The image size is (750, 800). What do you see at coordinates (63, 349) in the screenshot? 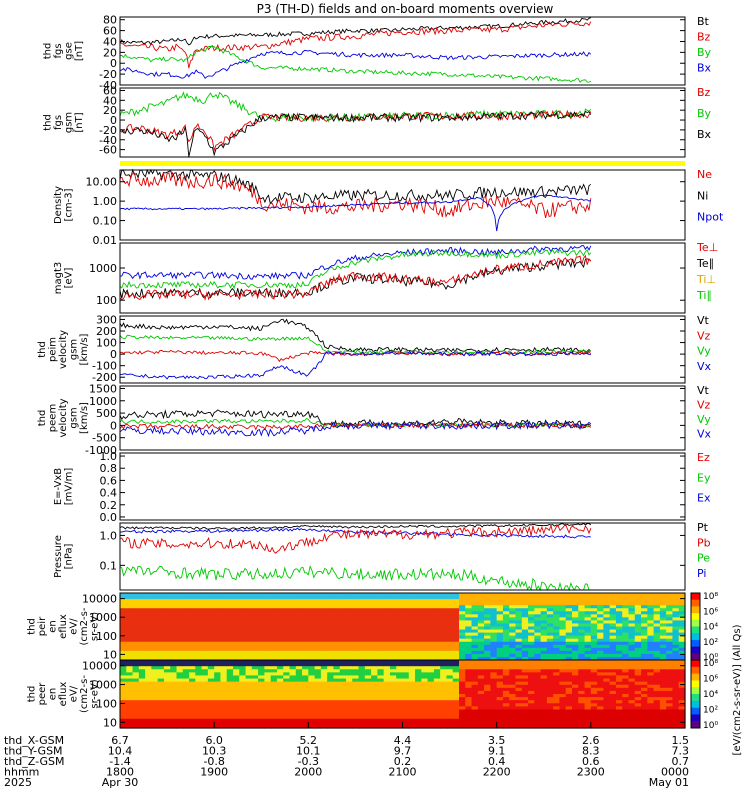
I see `y-axis-label: velocity` at bounding box center [63, 349].